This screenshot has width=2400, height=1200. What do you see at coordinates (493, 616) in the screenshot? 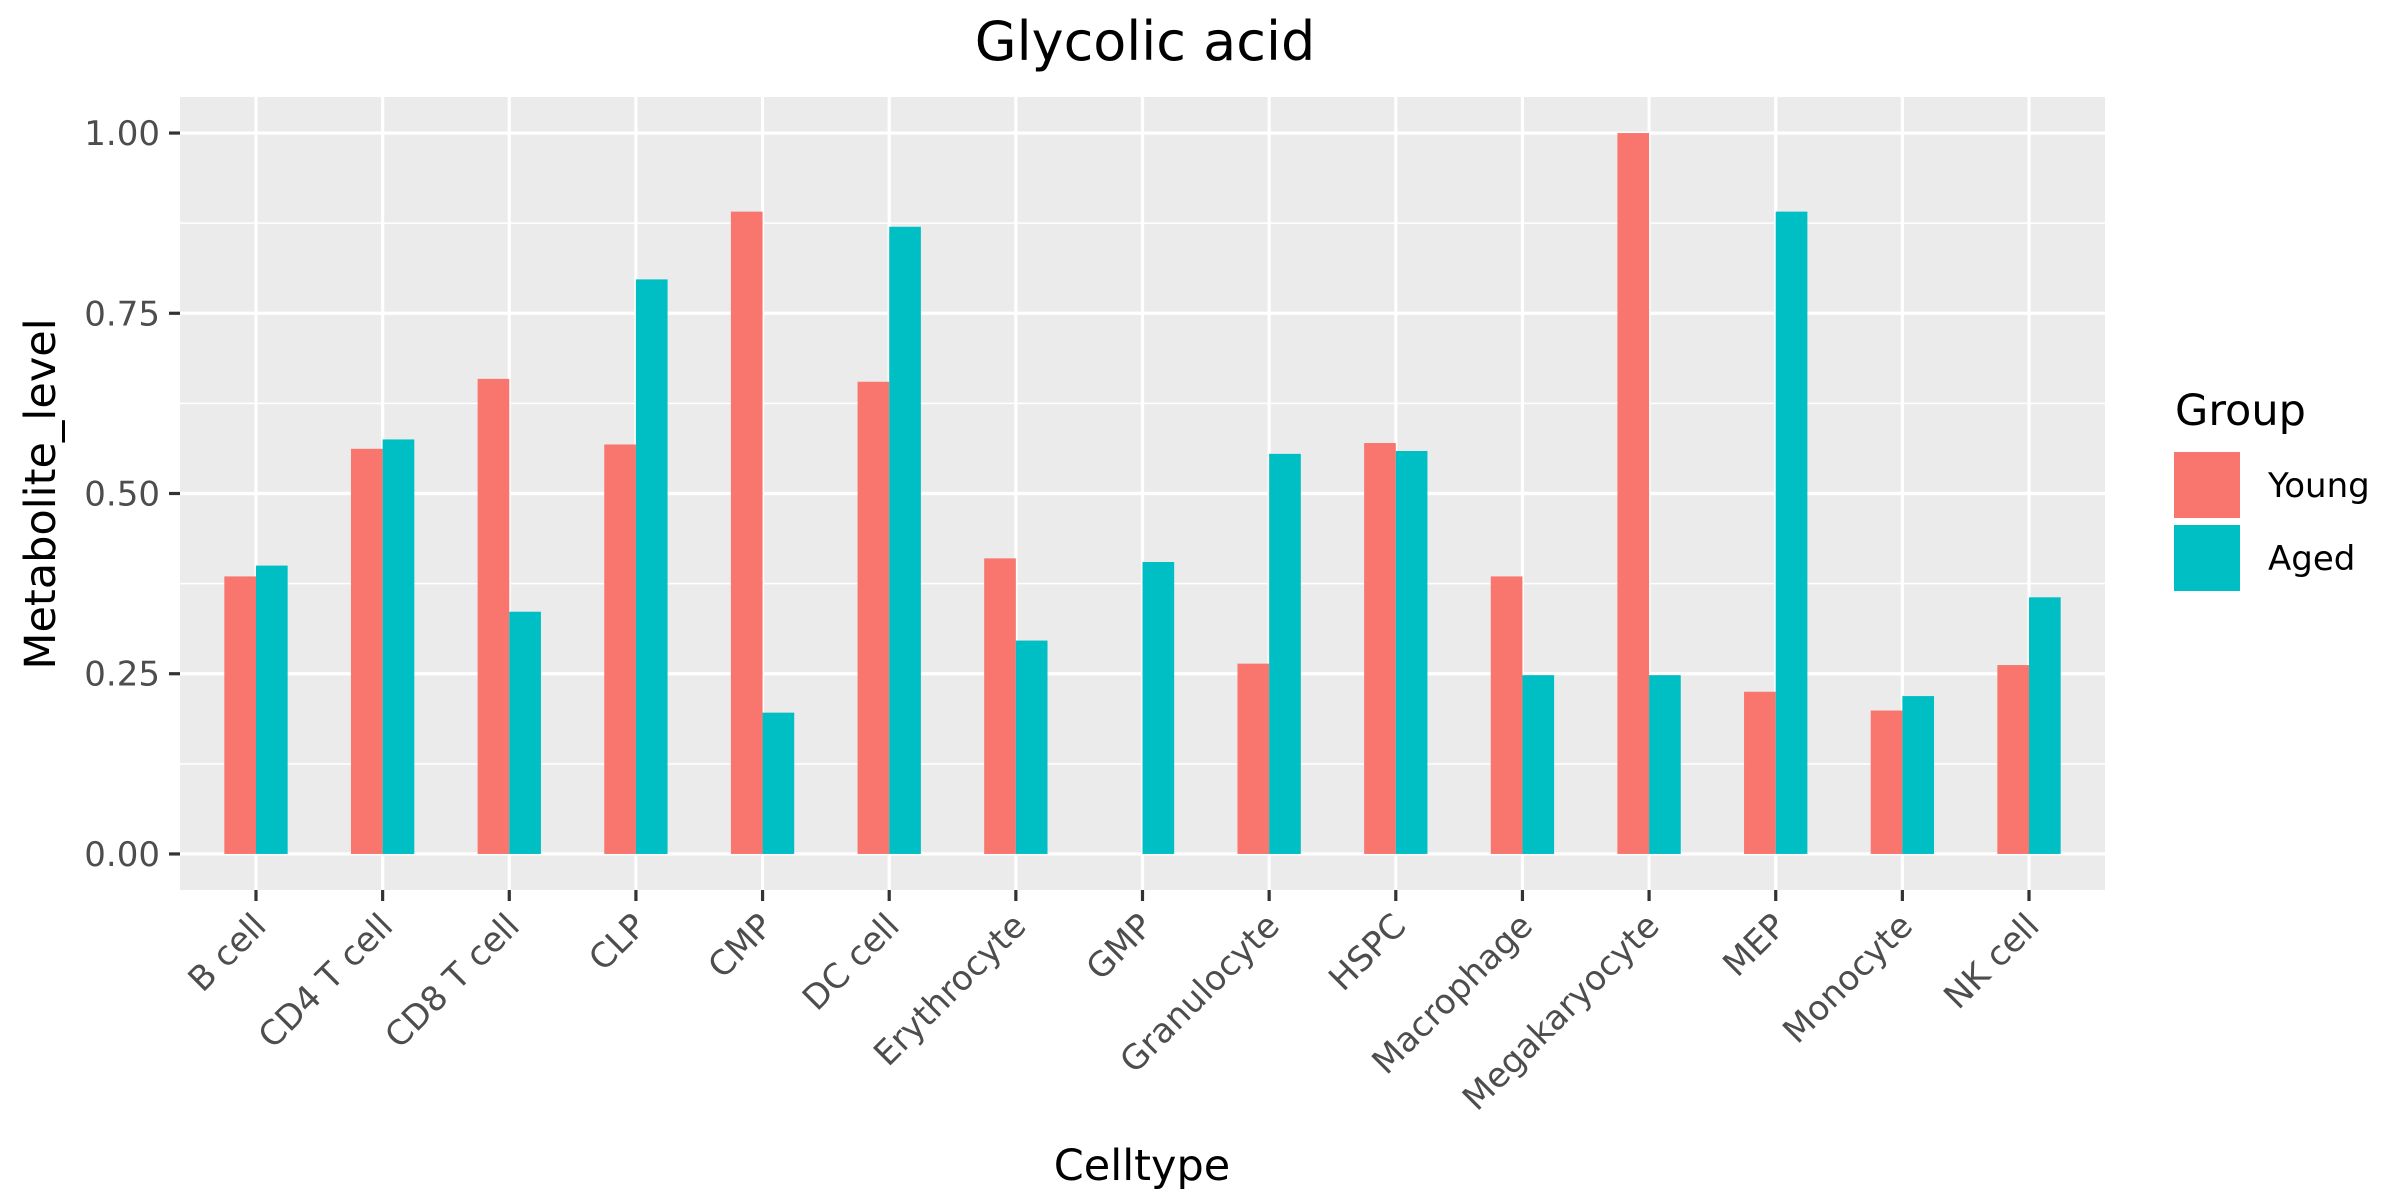
I see `bar-young-cd8-t-cell` at bounding box center [493, 616].